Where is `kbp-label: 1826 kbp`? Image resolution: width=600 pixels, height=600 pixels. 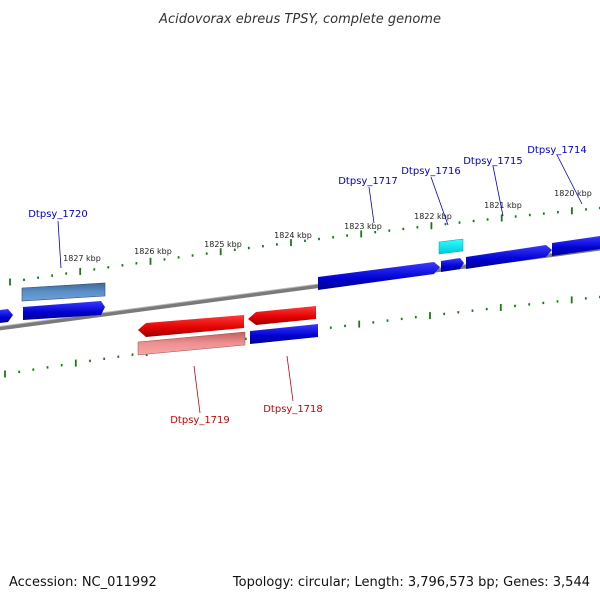 kbp-label: 1826 kbp is located at coordinates (153, 251).